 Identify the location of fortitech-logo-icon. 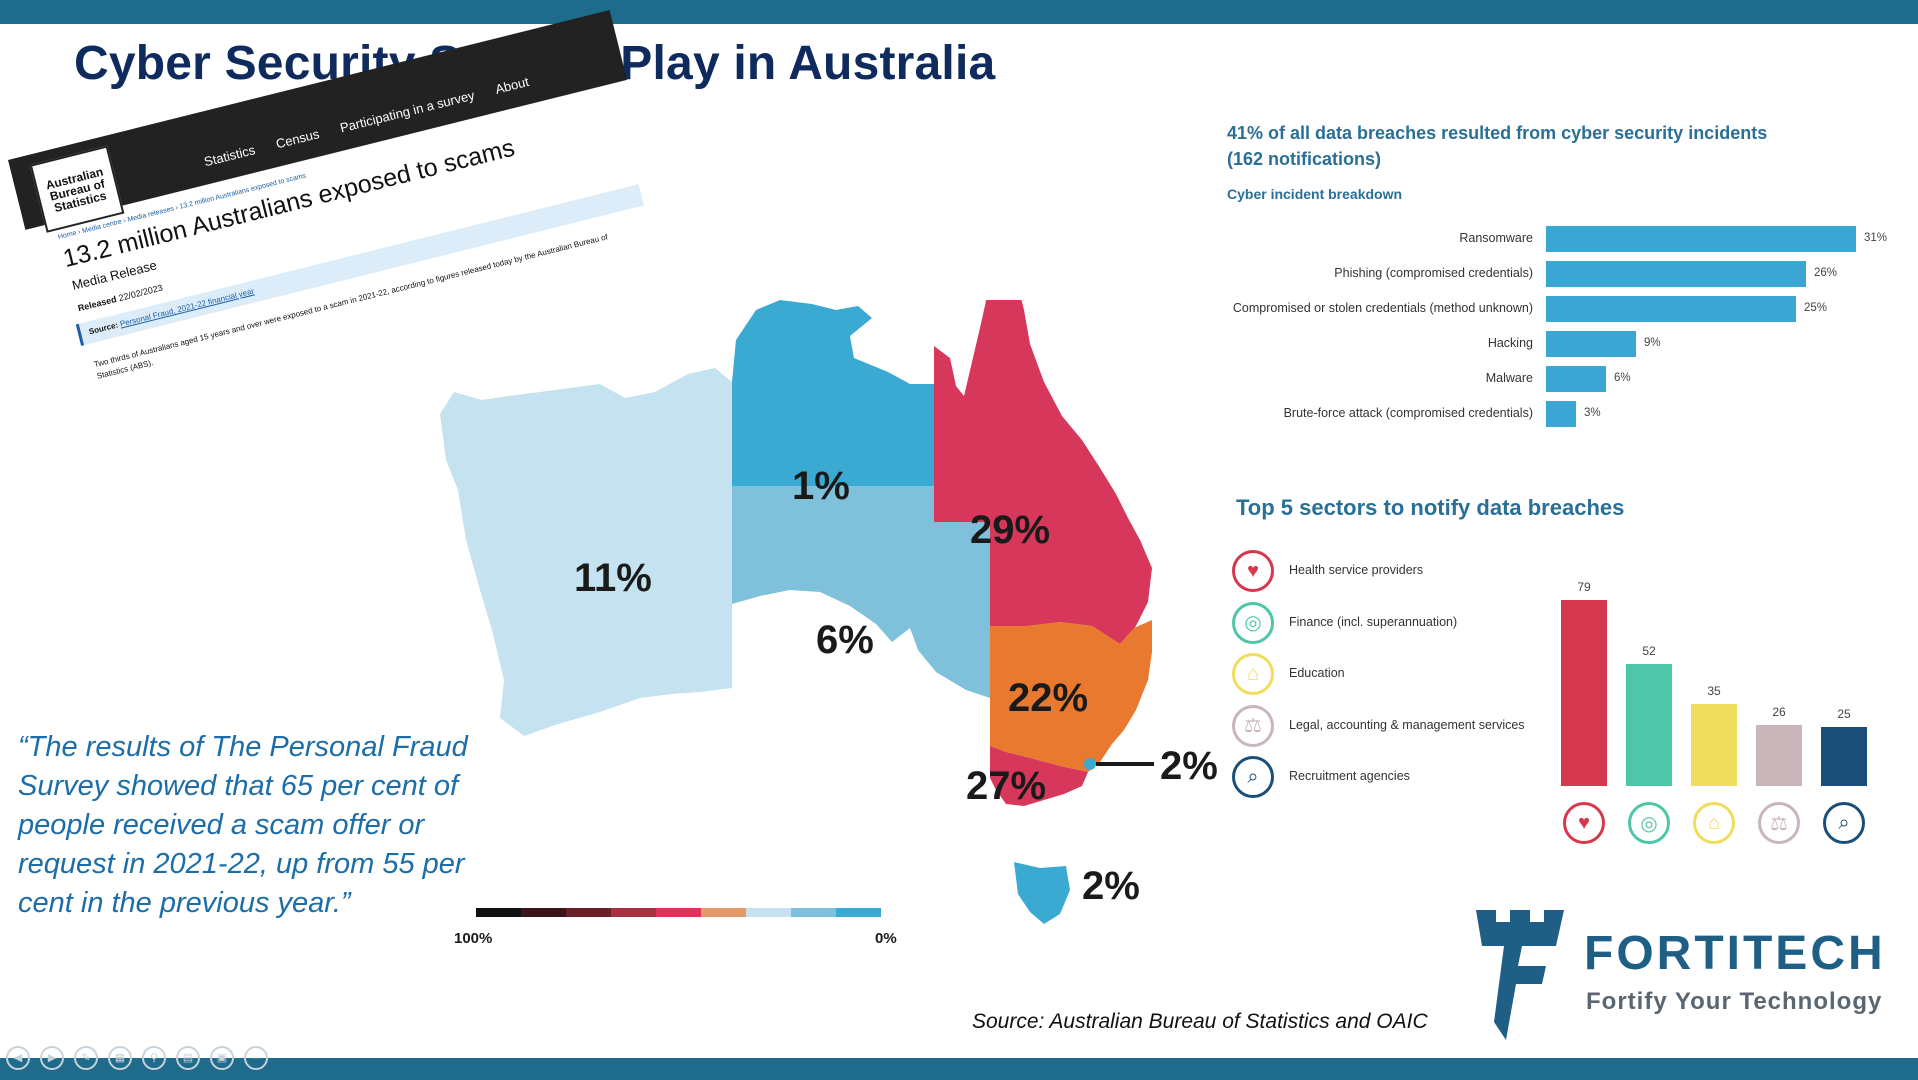
(1520, 975).